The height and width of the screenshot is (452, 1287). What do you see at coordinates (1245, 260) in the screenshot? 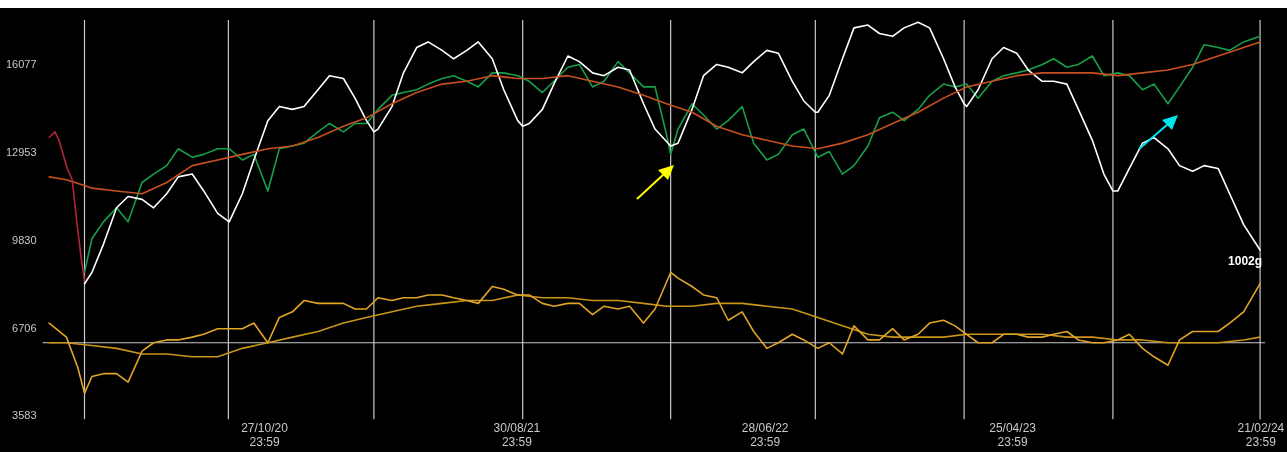
I see `annotation: 1002g` at bounding box center [1245, 260].